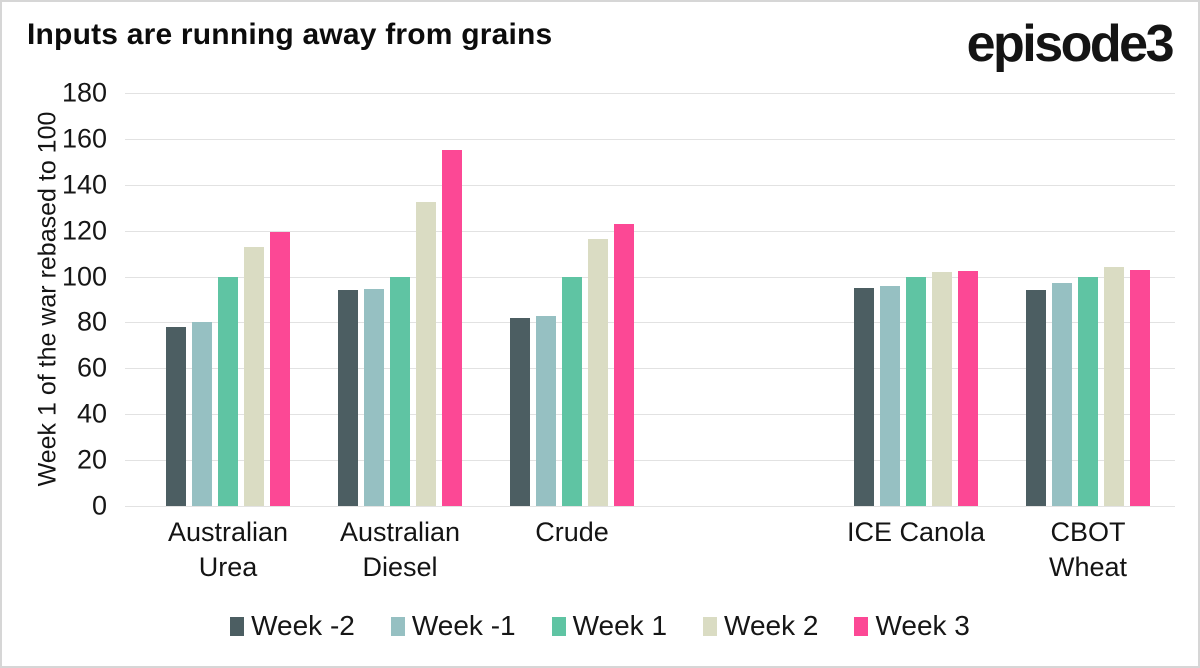  Describe the element at coordinates (620, 625) in the screenshot. I see `legend-label-week-1: Week 1` at that location.